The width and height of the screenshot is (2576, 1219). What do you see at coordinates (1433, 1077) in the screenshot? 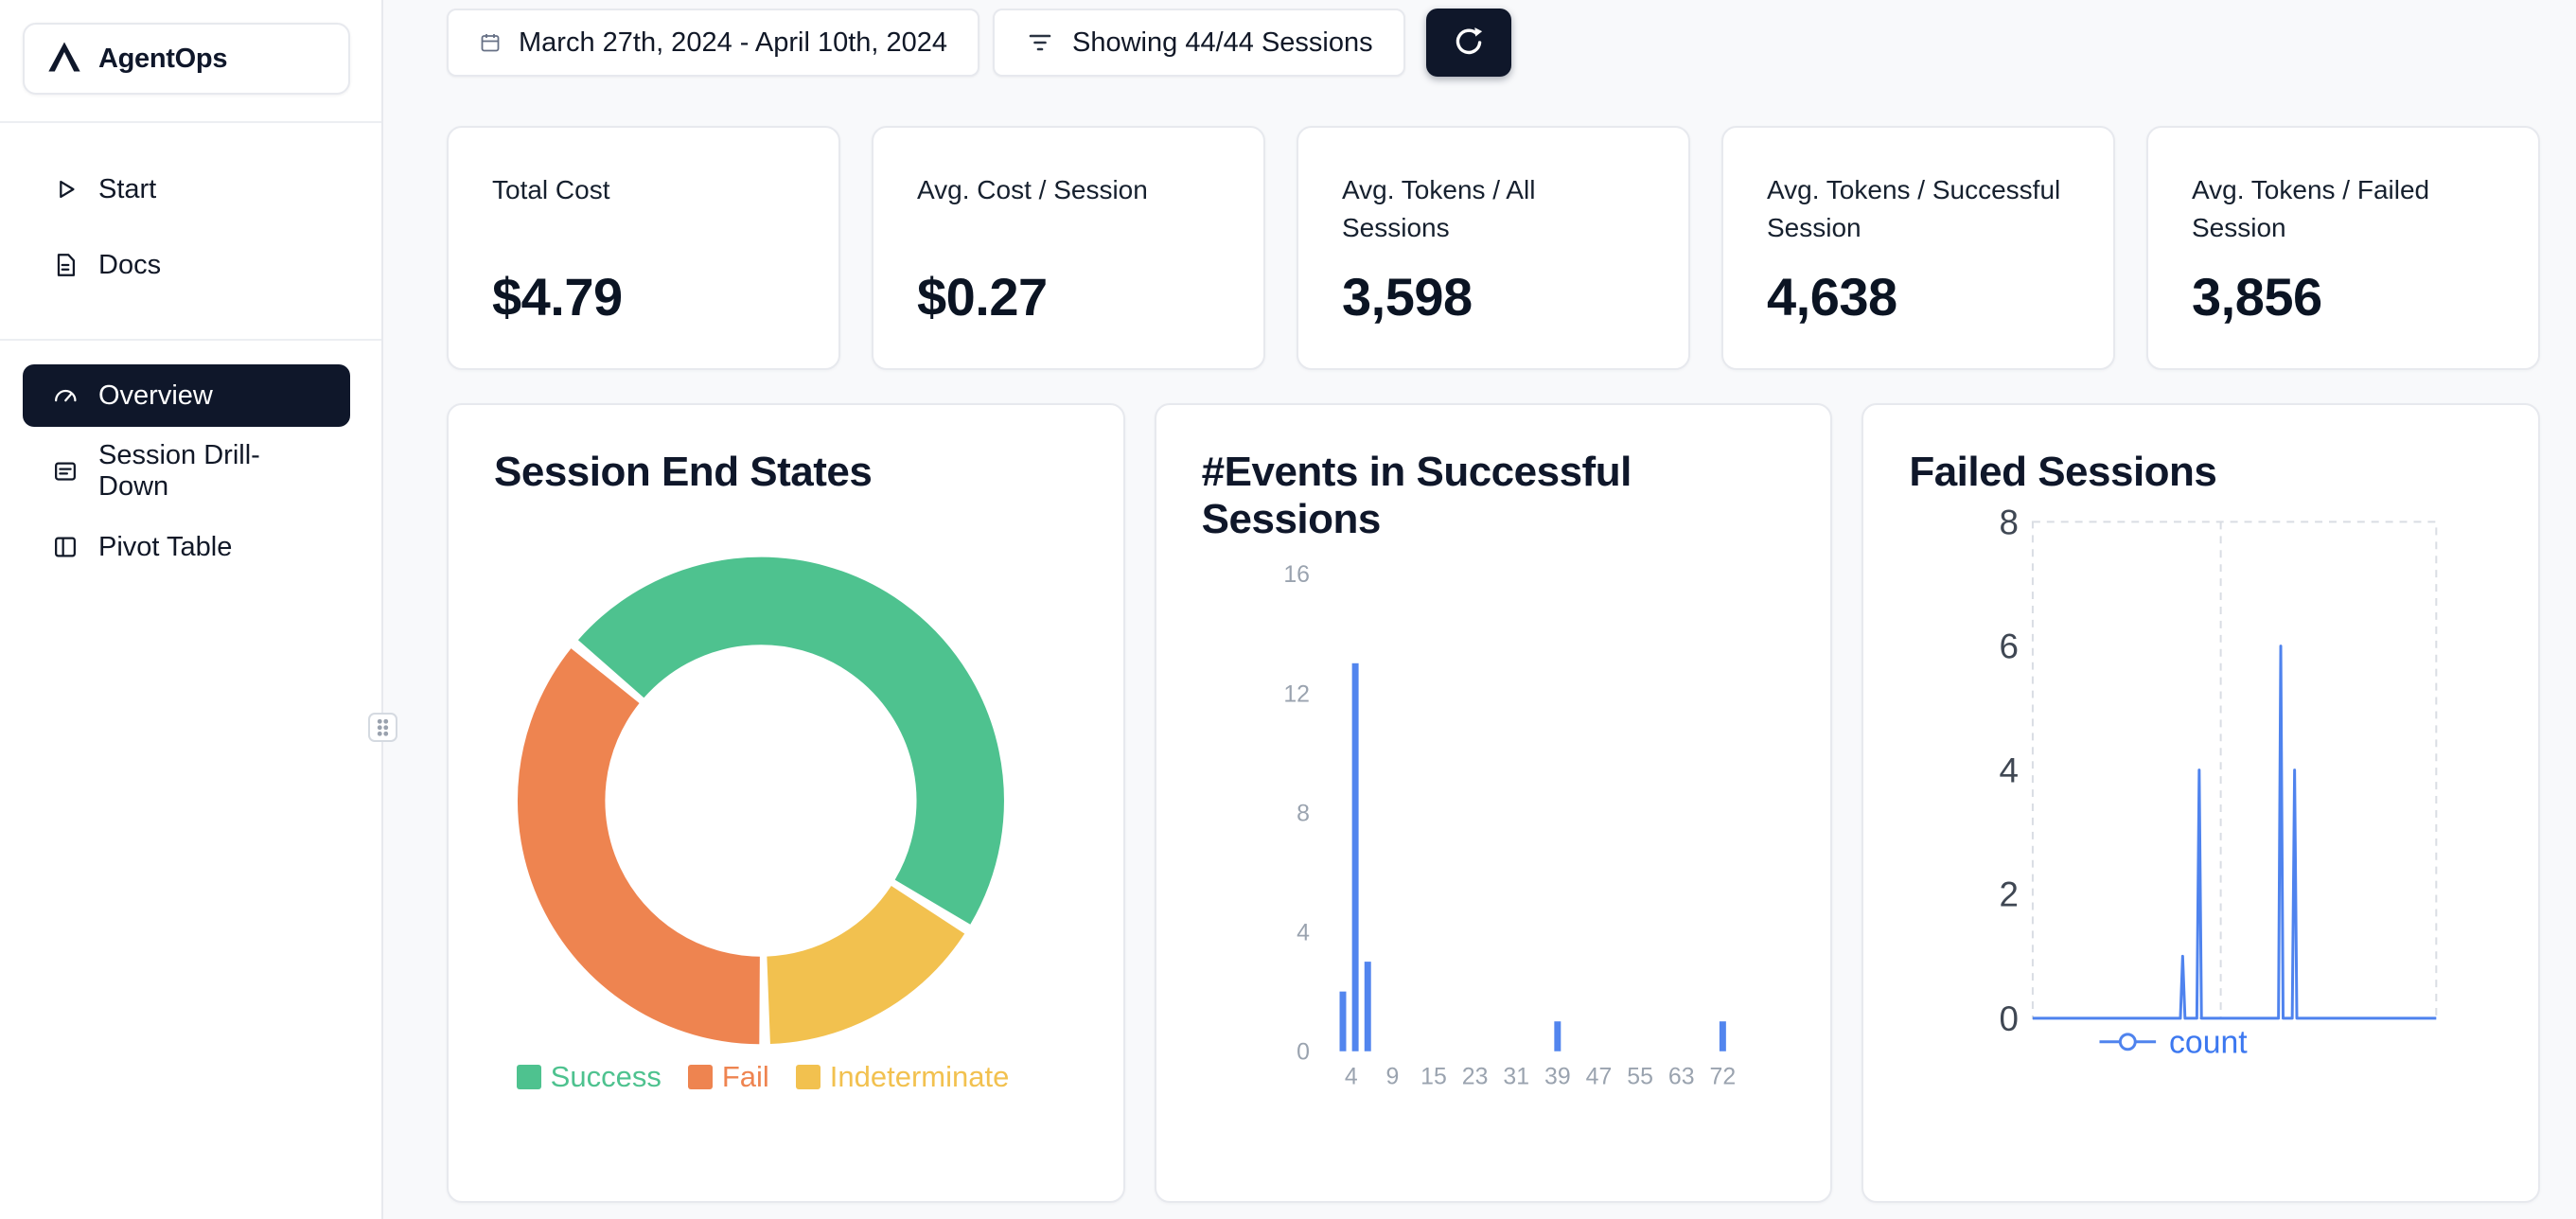
I see `svg-text: 15` at bounding box center [1433, 1077].